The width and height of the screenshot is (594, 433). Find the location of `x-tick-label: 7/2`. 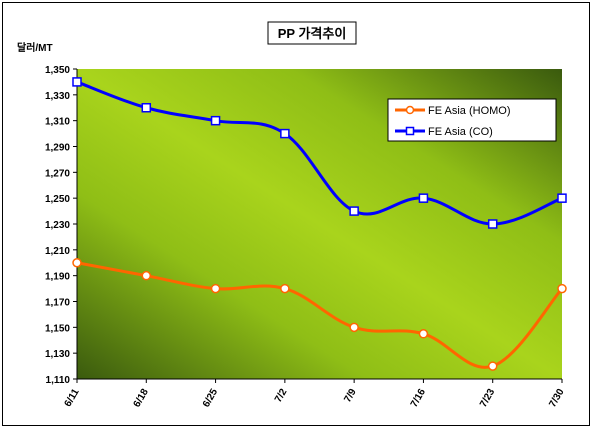

x-tick-label: 7/2 is located at coordinates (281, 396).